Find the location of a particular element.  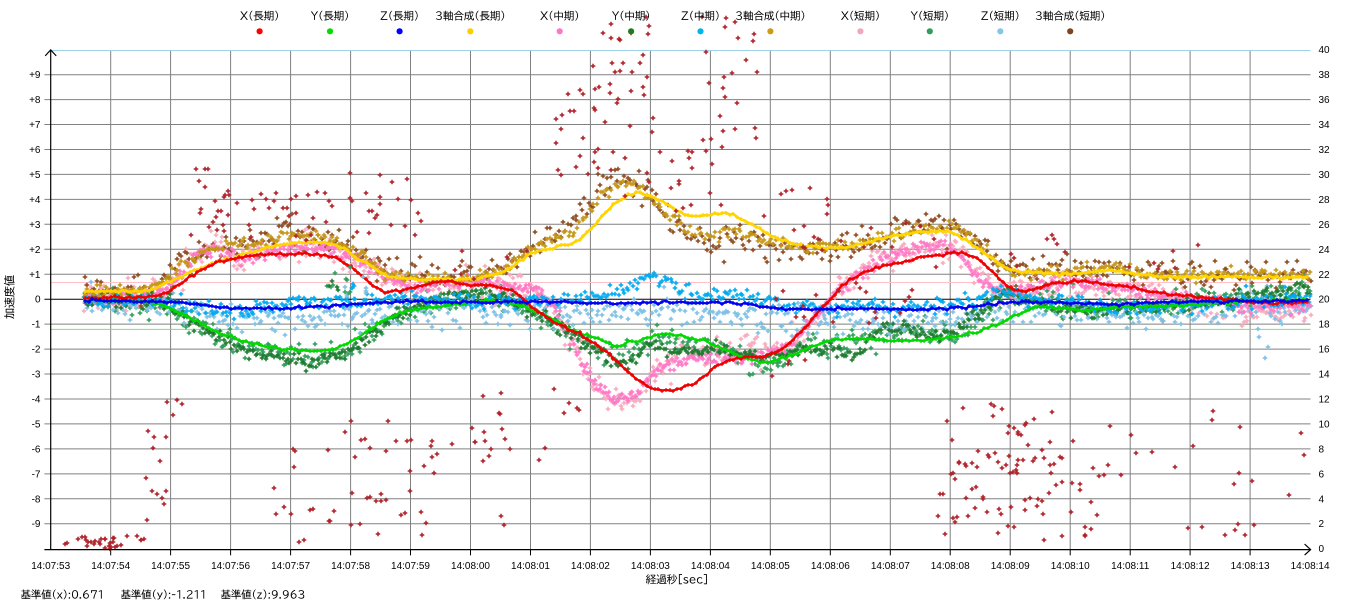

svg-text: 20 is located at coordinates (1325, 300).